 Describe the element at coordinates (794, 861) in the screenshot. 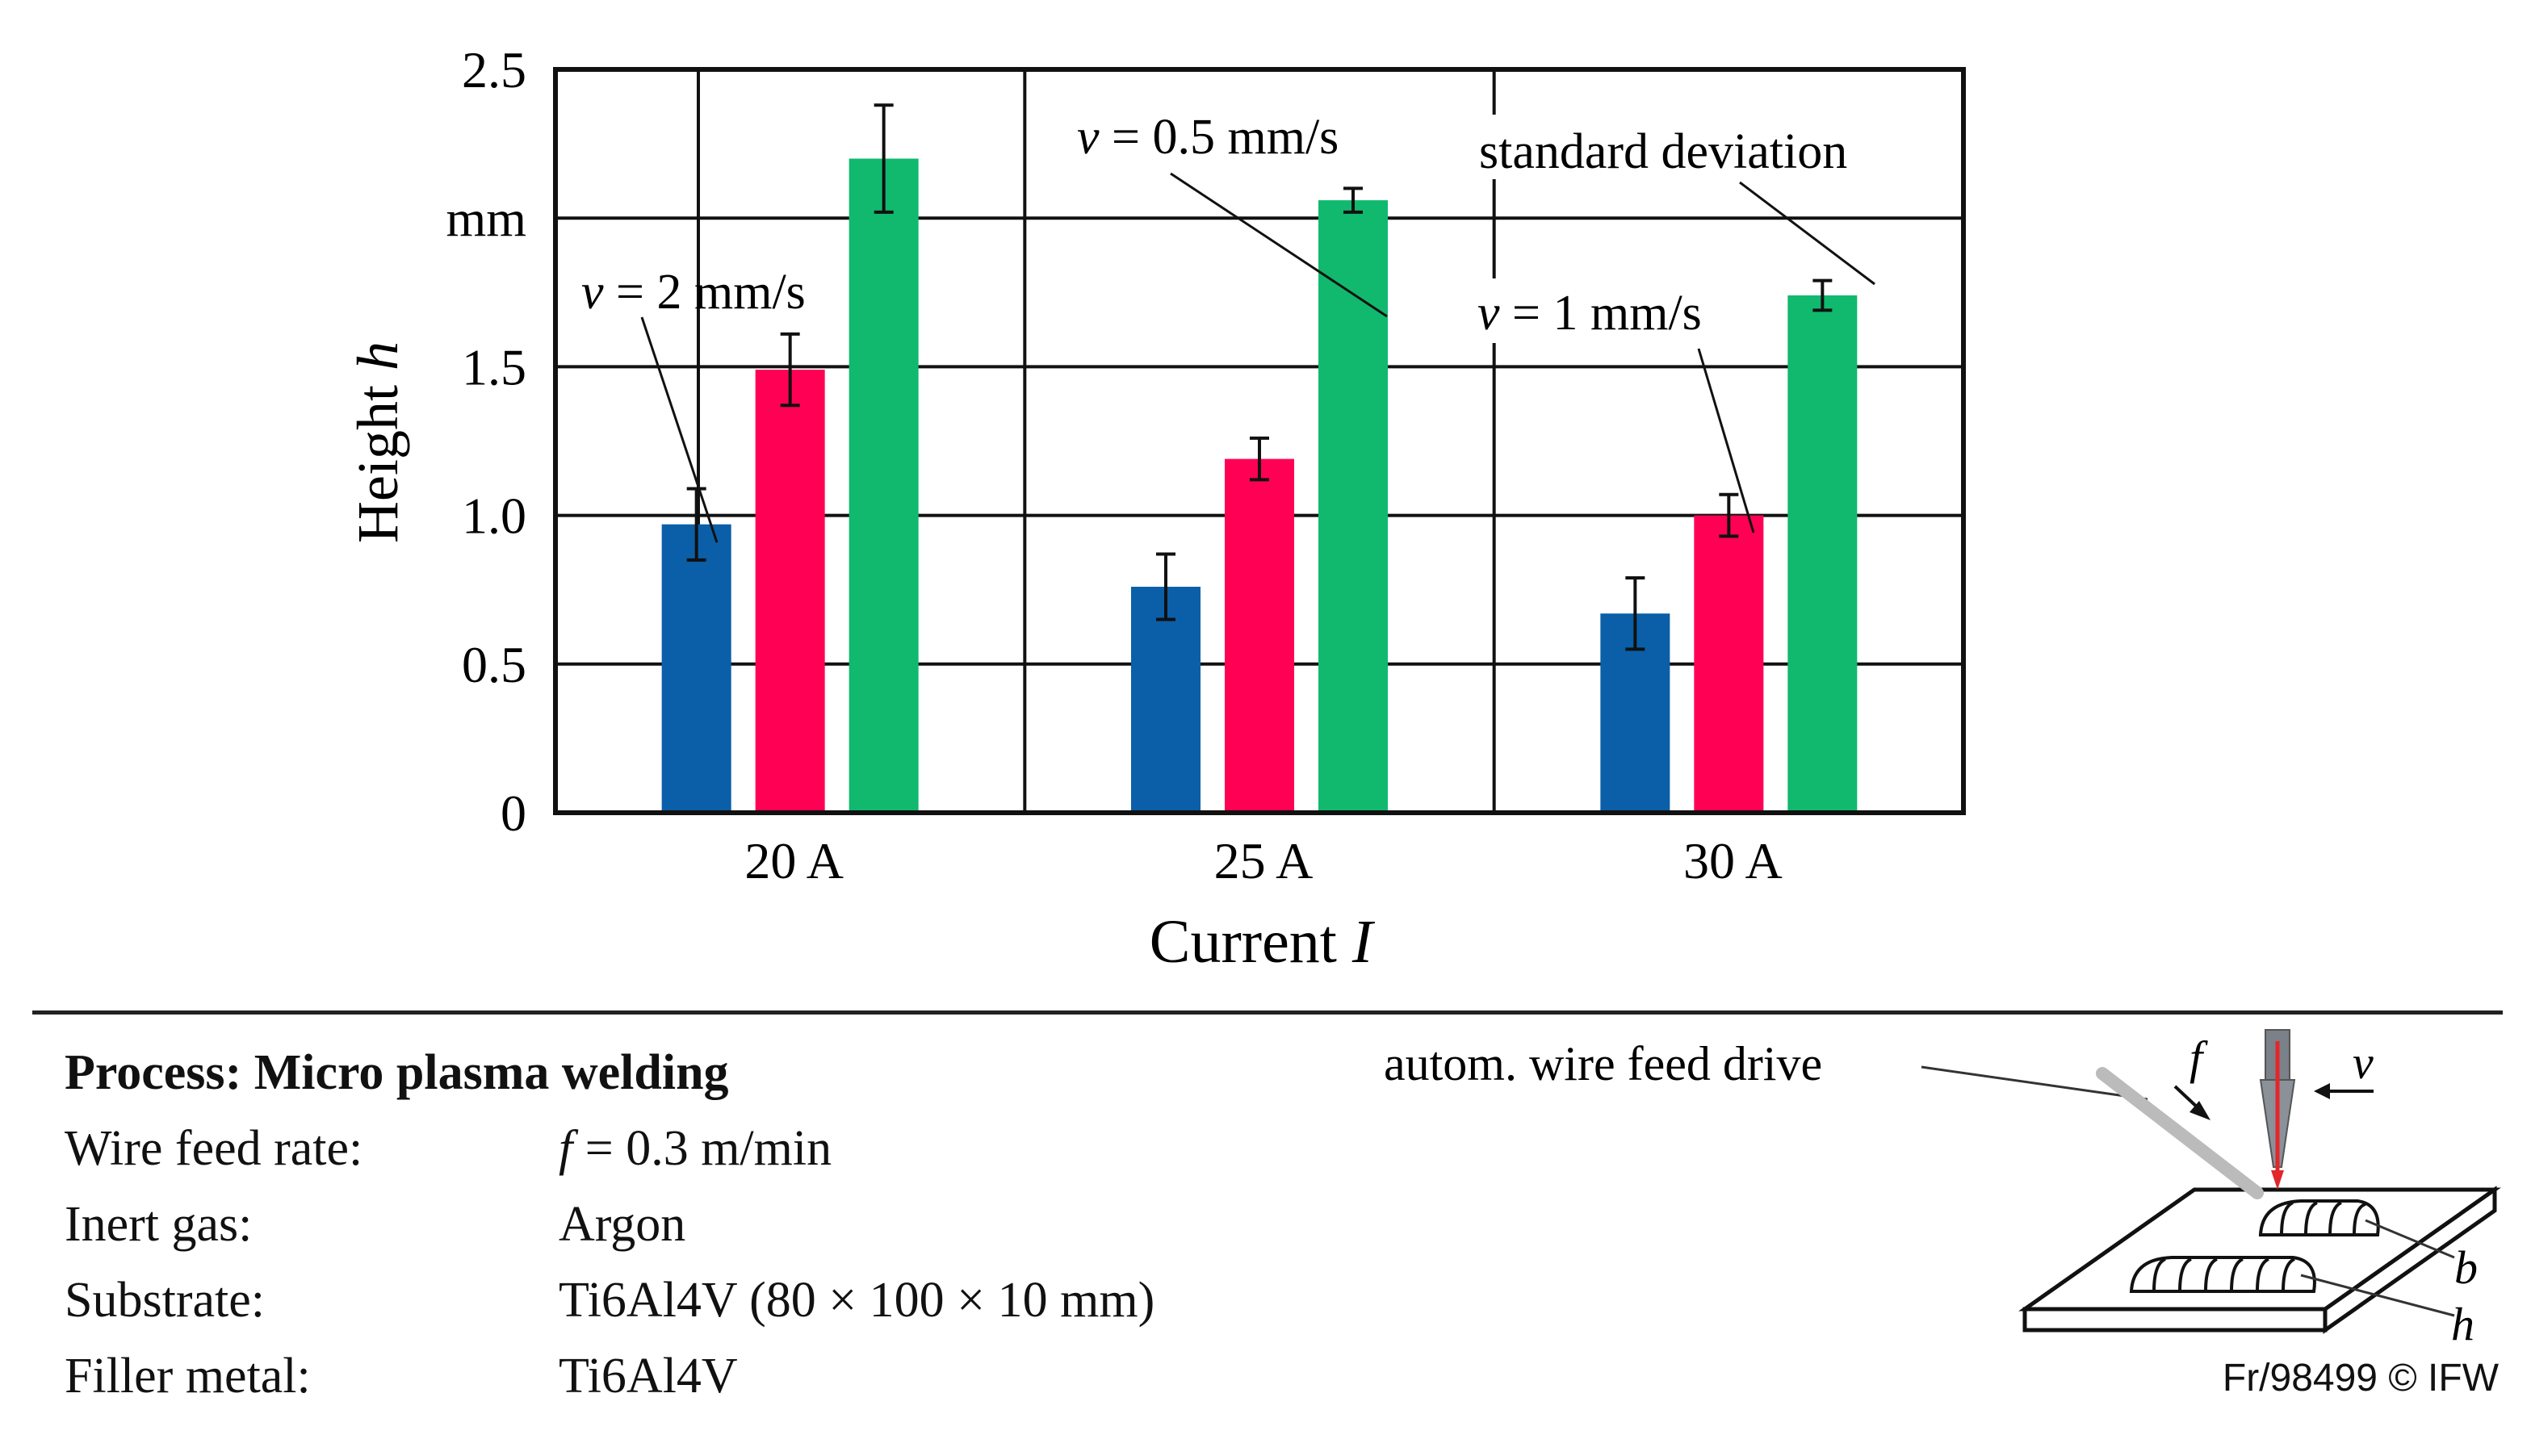

I see `x-tick-label: 20 A` at that location.